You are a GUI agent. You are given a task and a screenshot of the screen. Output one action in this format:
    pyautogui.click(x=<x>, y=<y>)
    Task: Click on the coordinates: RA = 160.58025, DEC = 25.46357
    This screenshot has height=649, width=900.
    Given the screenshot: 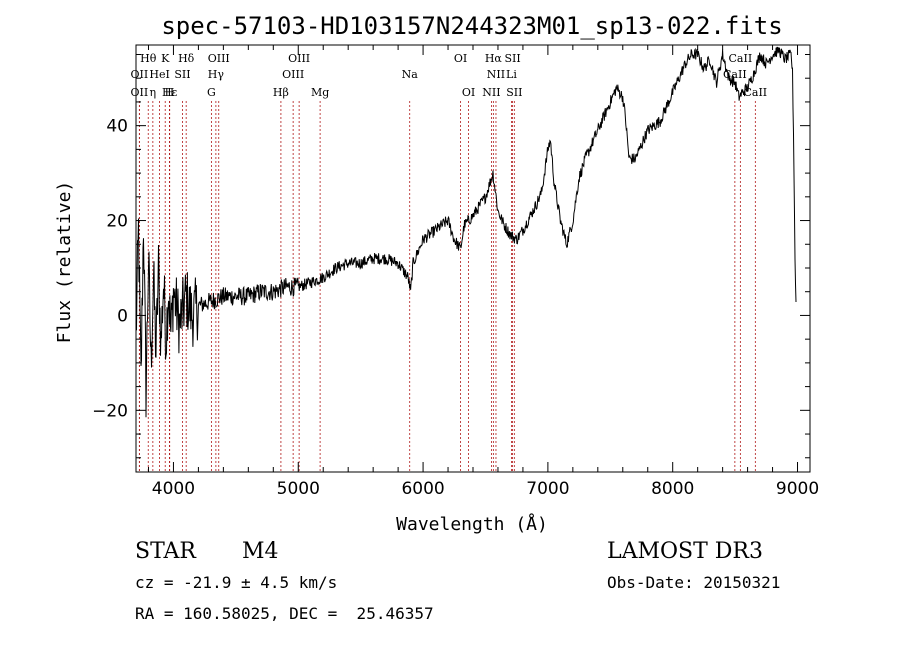 What is the action you would take?
    pyautogui.click(x=284, y=613)
    